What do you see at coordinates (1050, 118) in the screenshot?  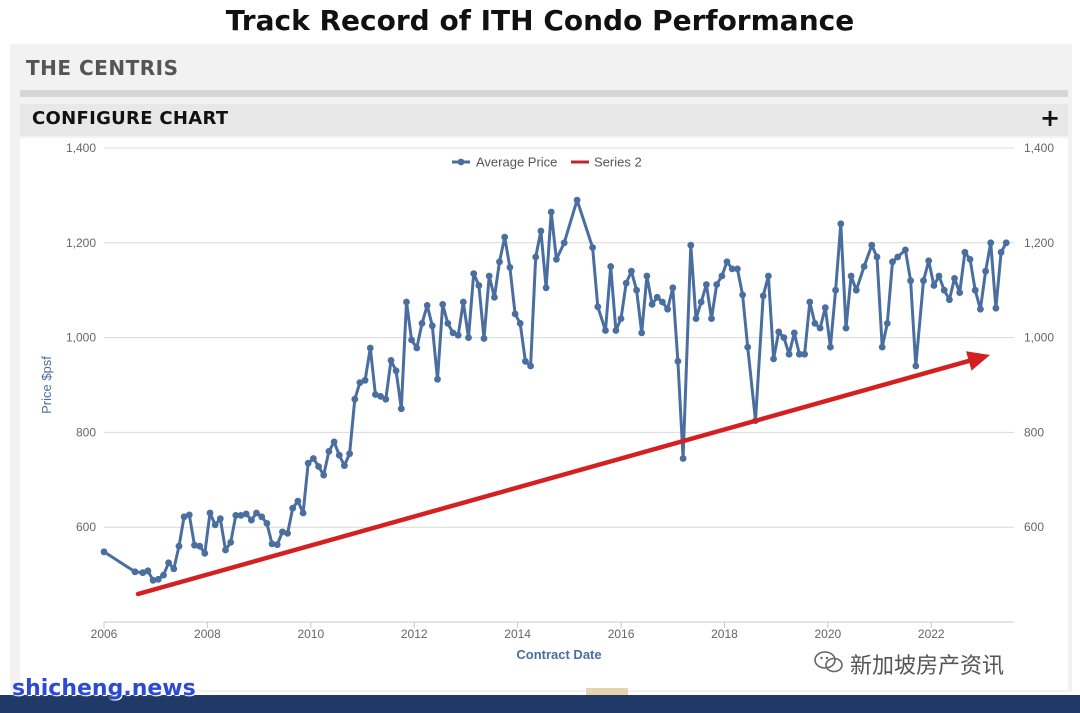 I see `expand-plus-icon: +` at bounding box center [1050, 118].